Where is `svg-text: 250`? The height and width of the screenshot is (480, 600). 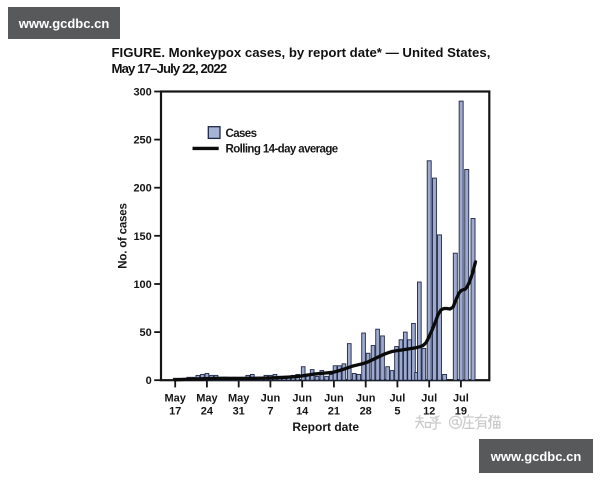 svg-text: 250 is located at coordinates (142, 141).